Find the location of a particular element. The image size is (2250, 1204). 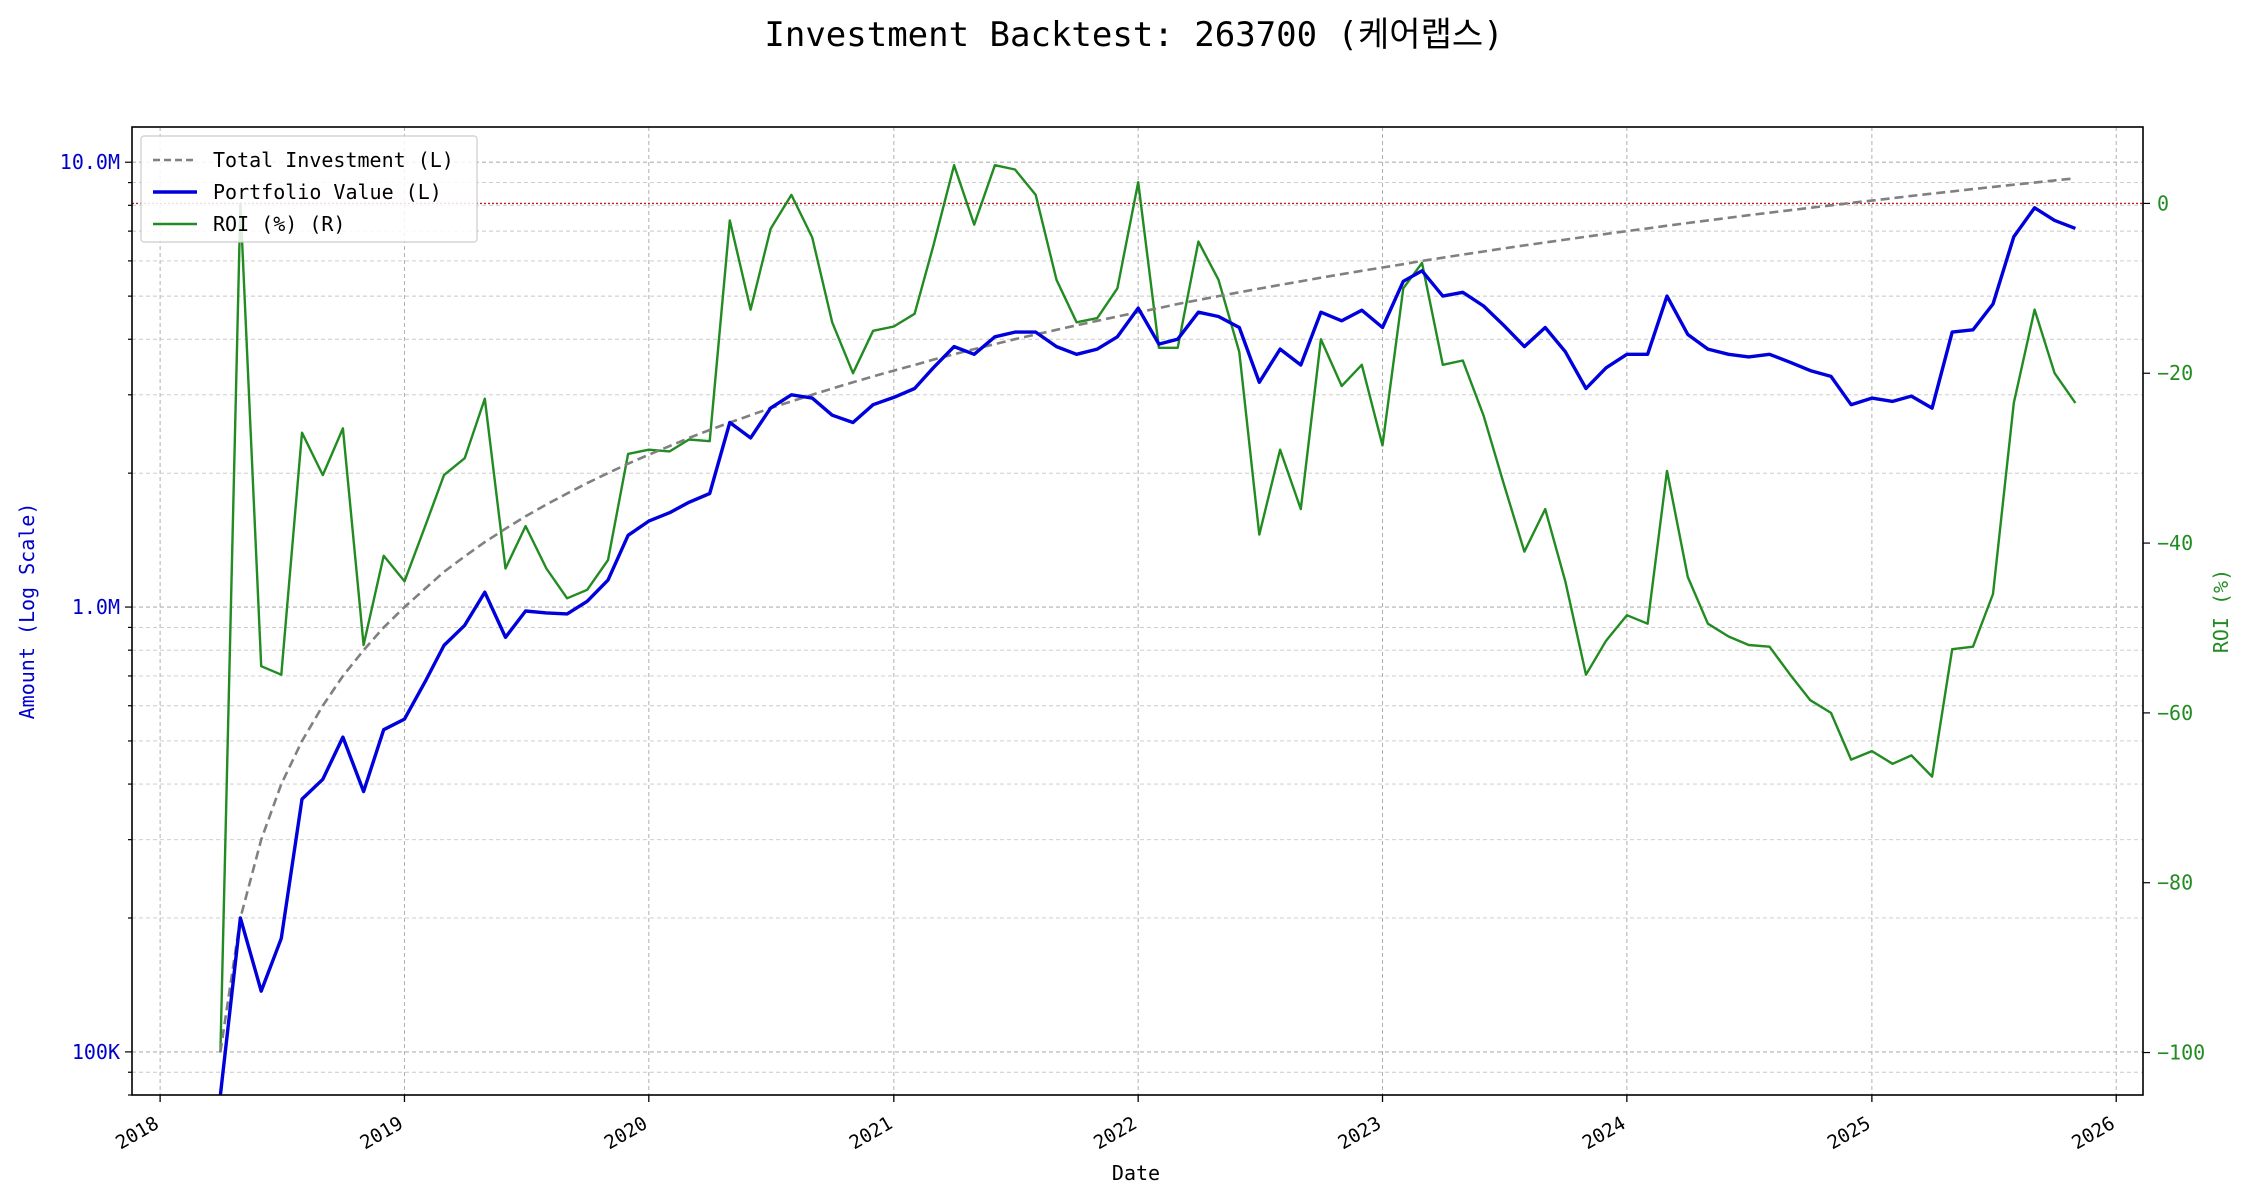

right-tick-label: −40 is located at coordinates (2175, 543).